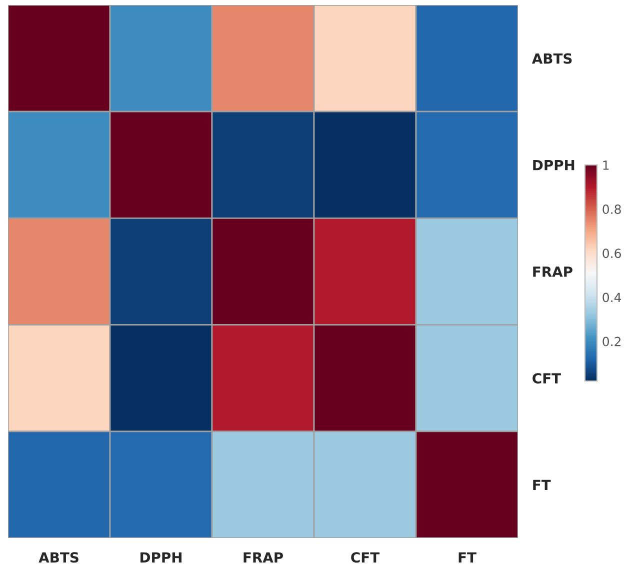 The height and width of the screenshot is (567, 630). I want to click on y-tick-label: CFT, so click(546, 378).